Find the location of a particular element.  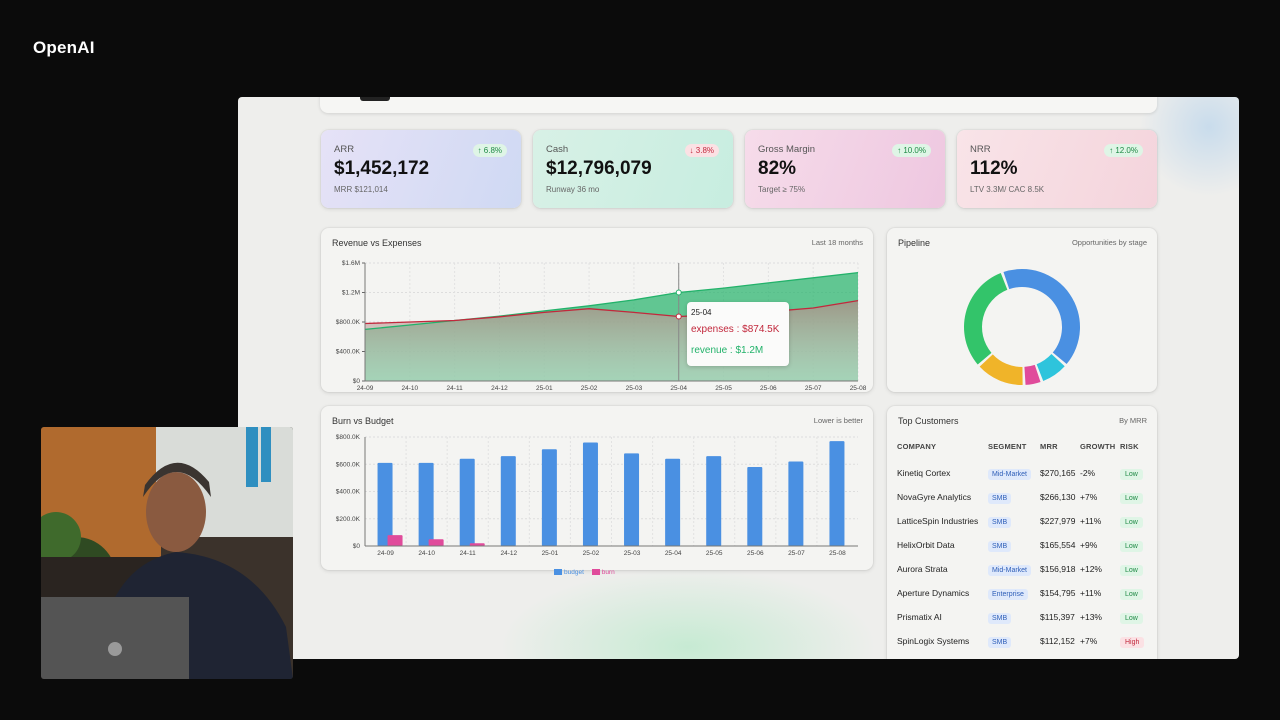

mrr-value: $115,397 is located at coordinates (1057, 617).